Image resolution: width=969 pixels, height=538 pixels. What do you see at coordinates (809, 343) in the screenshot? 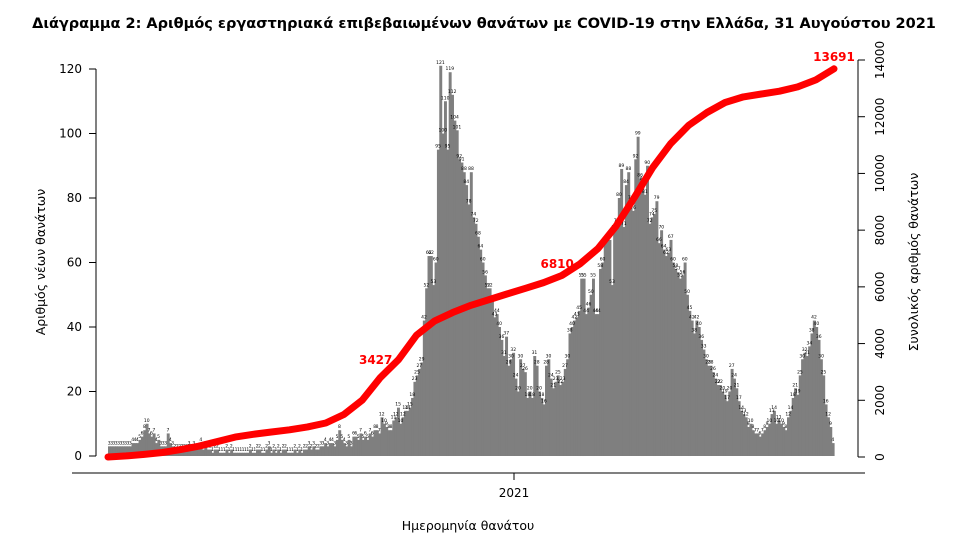
I see `bar-label: 34` at bounding box center [809, 343].